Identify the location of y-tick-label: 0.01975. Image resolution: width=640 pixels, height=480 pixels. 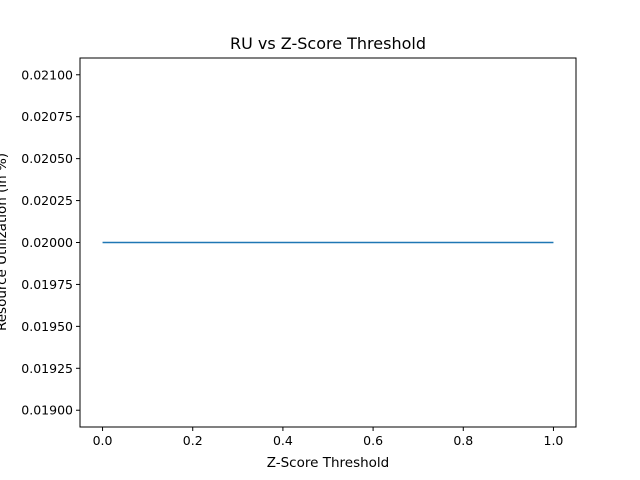
(47, 284).